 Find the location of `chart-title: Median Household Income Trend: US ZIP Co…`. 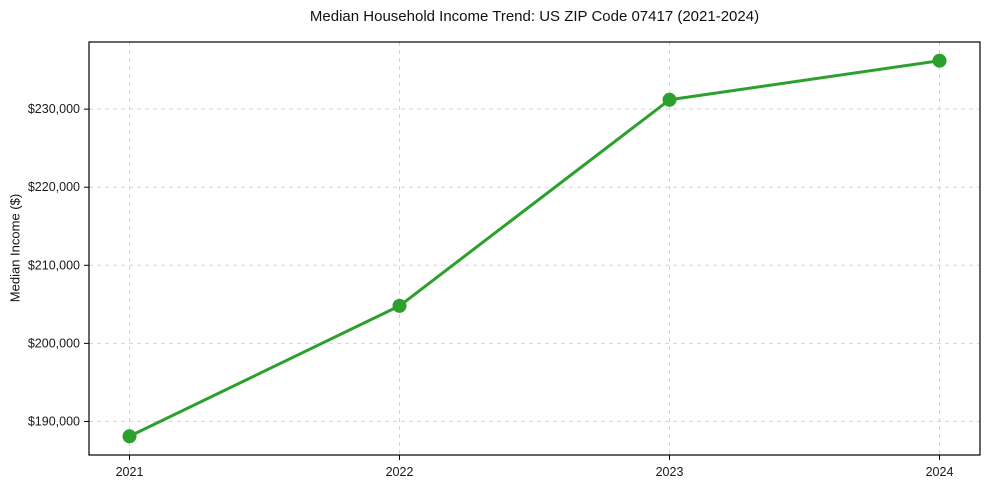

chart-title: Median Household Income Trend: US ZIP Co… is located at coordinates (534, 16).